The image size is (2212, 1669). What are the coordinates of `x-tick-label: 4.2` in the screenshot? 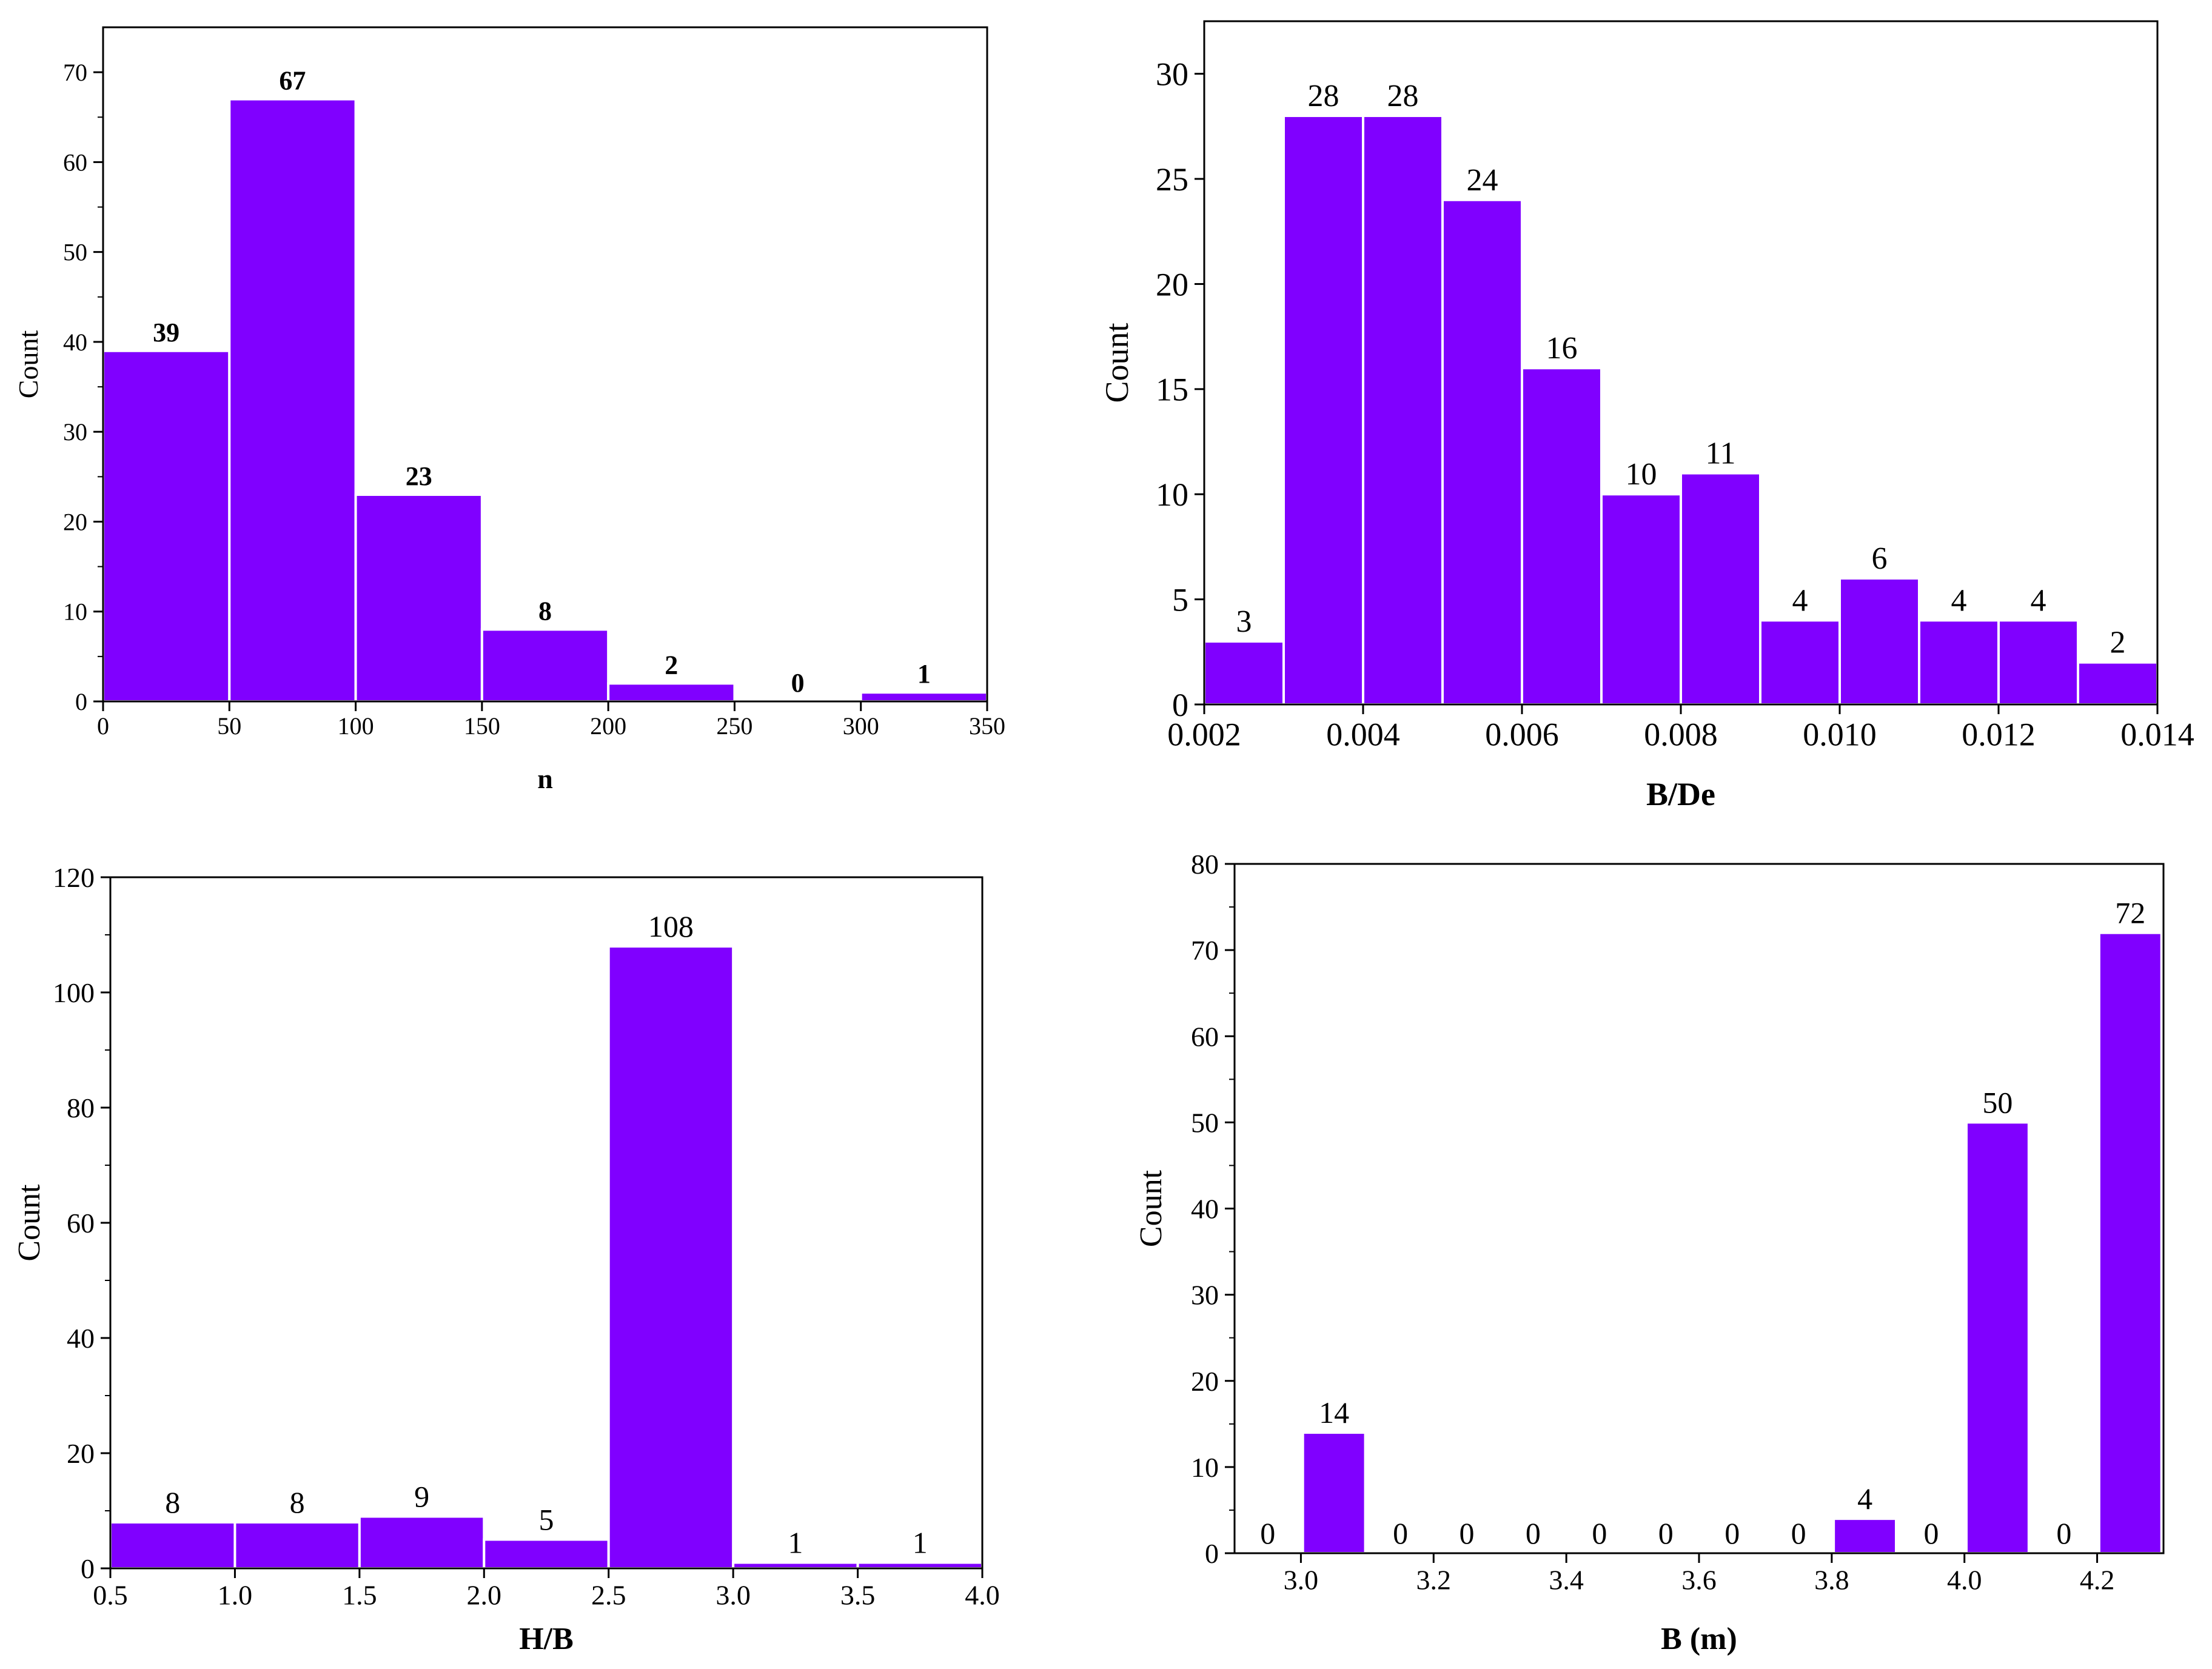 It's located at (2097, 1581).